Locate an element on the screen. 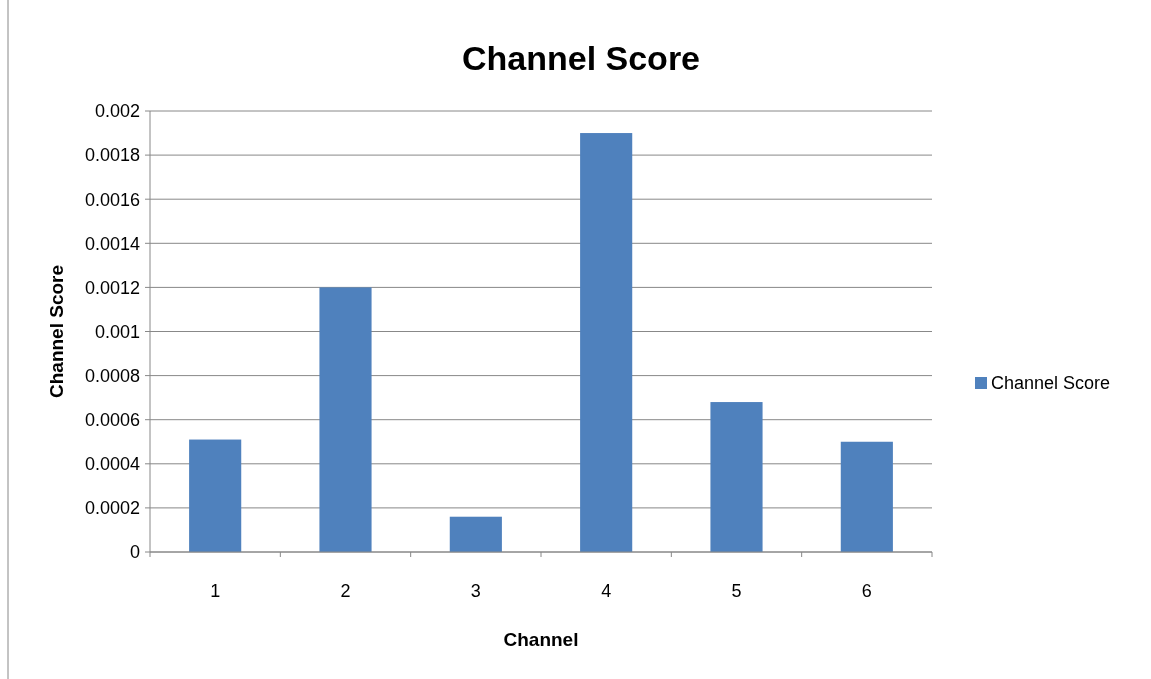 This screenshot has width=1151, height=679. y-tick-label: 0.002 is located at coordinates (117, 111).